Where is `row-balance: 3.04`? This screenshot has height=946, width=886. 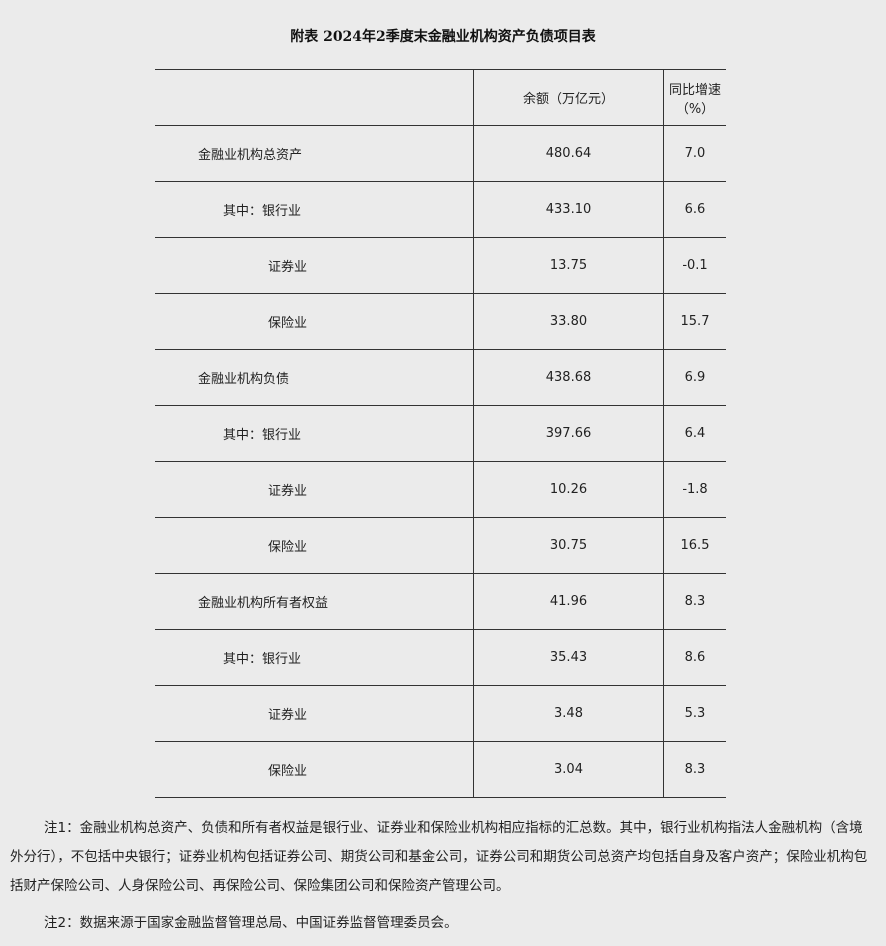
row-balance: 3.04 is located at coordinates (568, 769).